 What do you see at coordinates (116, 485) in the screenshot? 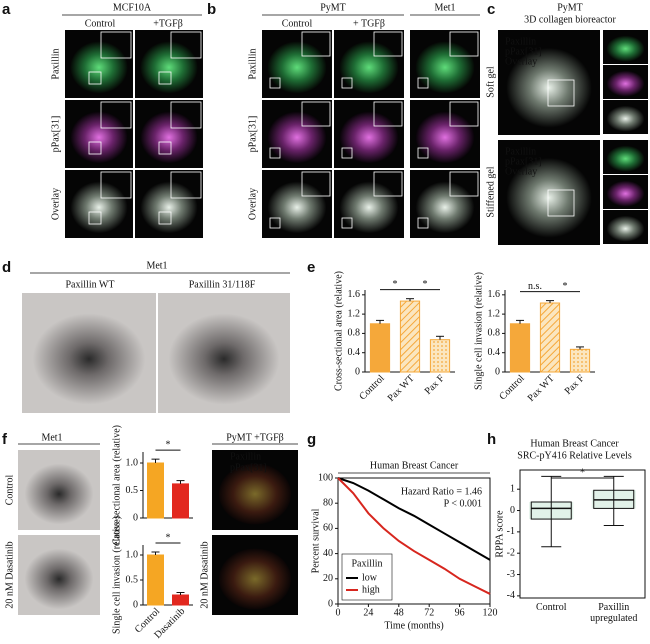
I see `y-axis-label: Cross-sectional area (relative)` at bounding box center [116, 485].